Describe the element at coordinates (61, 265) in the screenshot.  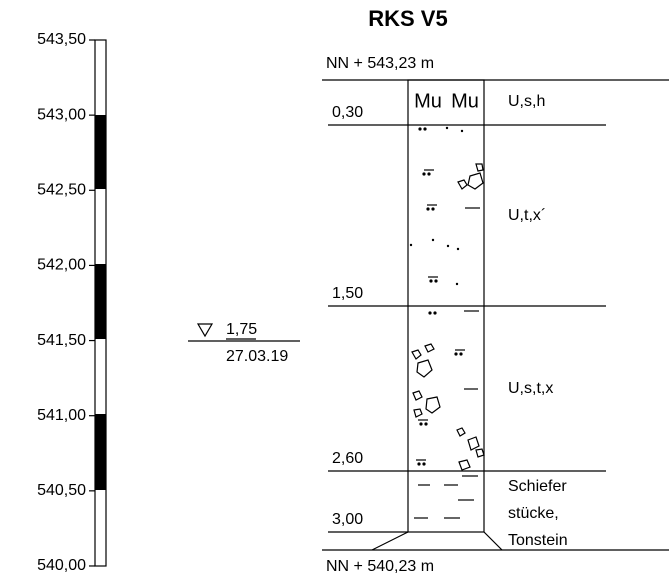
I see `scale-label: 542,00` at that location.